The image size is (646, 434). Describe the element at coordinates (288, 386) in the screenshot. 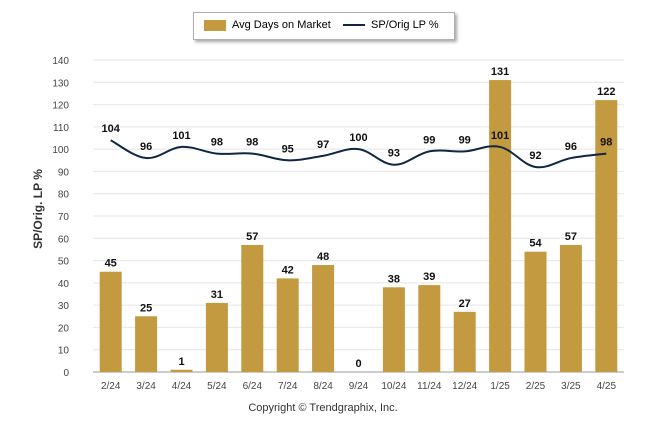

I see `x-tick-label: 7/24` at that location.